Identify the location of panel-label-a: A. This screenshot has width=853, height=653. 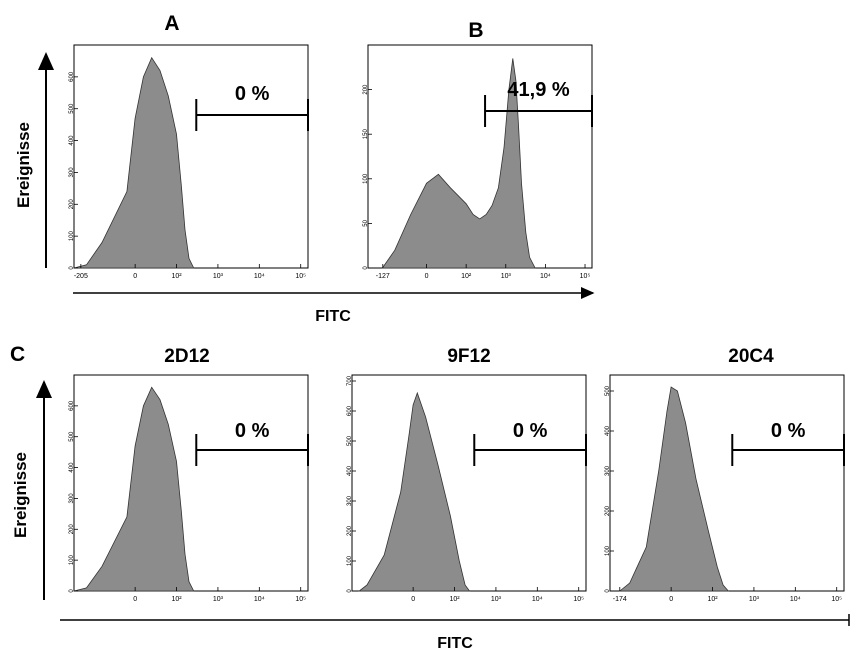
(171, 23).